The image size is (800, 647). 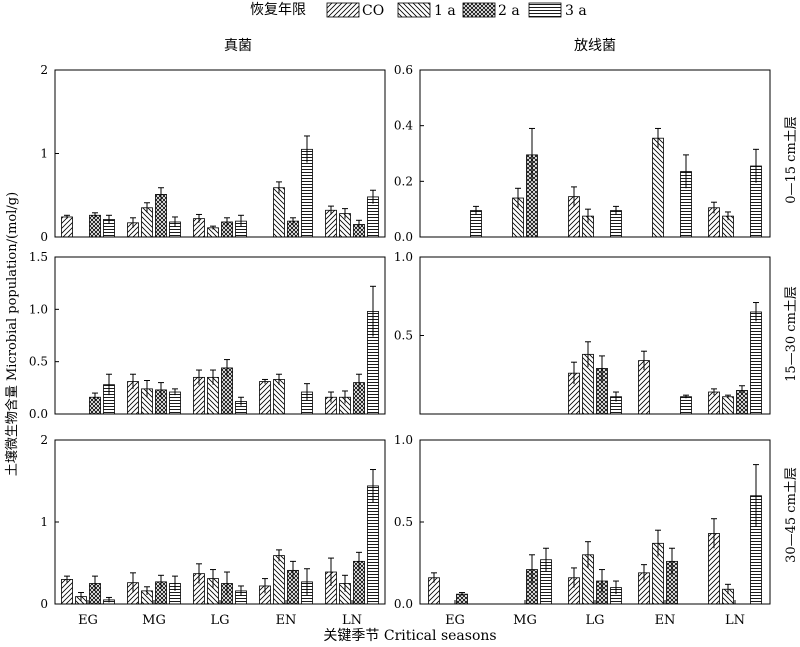 I want to click on legend-label-2a: 2 a, so click(x=509, y=11).